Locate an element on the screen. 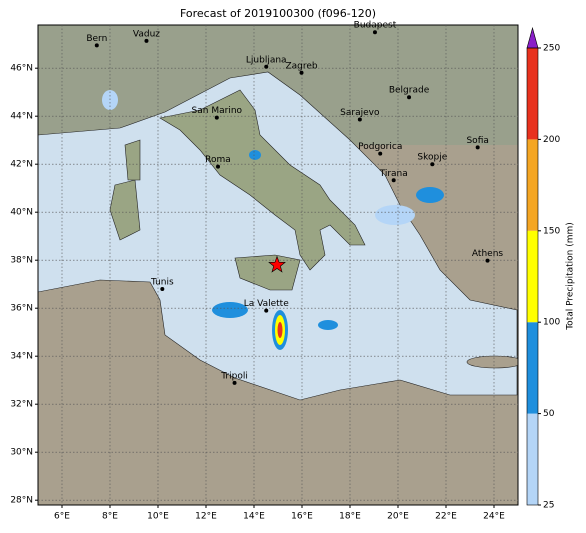 Image resolution: width=586 pixels, height=533 pixels. colorbar-frame is located at coordinates (532, 276).